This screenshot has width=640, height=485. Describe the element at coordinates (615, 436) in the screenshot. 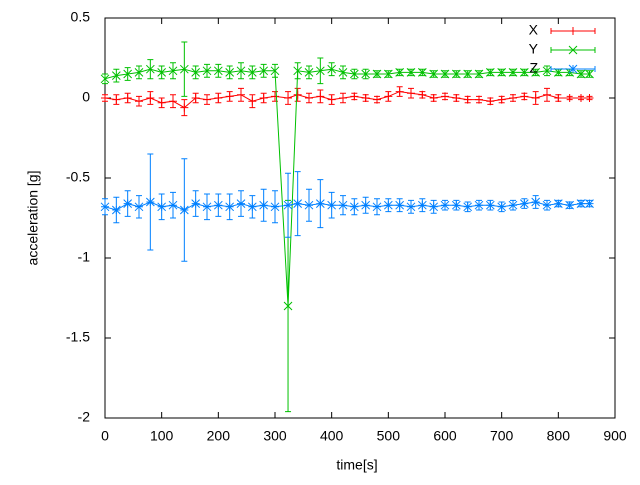

I see `x-tick-label: 900` at that location.